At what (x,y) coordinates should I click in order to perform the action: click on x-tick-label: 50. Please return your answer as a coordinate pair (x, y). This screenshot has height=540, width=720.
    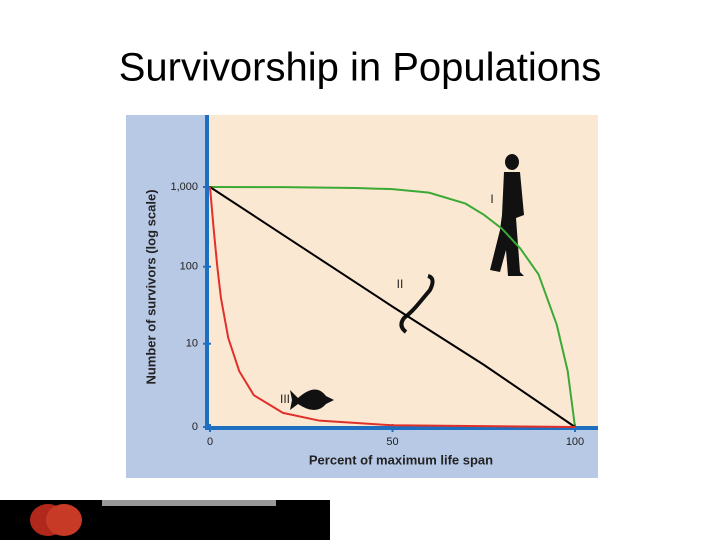
    Looking at the image, I should click on (392, 442).